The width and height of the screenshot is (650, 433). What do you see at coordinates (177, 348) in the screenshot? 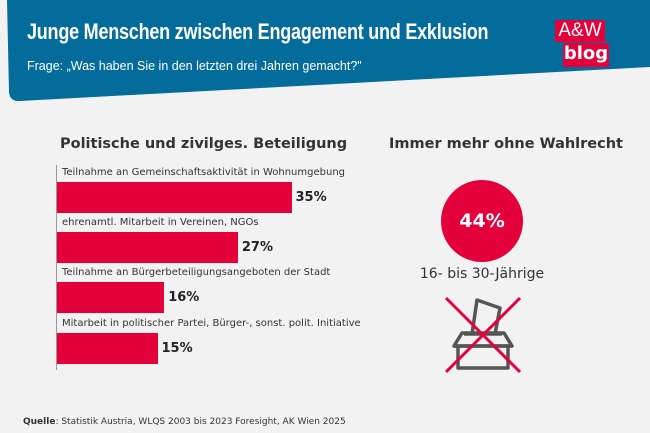
I see `bar-value-label: 15%` at bounding box center [177, 348].